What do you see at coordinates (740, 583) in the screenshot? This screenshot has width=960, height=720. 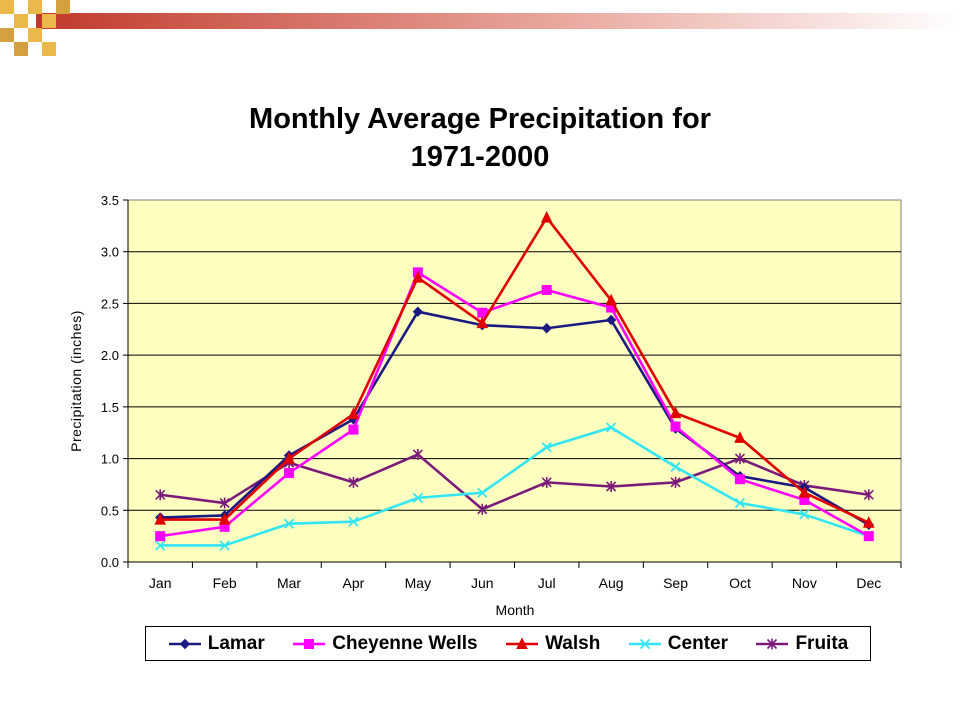 I see `x-tick-label: Oct` at bounding box center [740, 583].